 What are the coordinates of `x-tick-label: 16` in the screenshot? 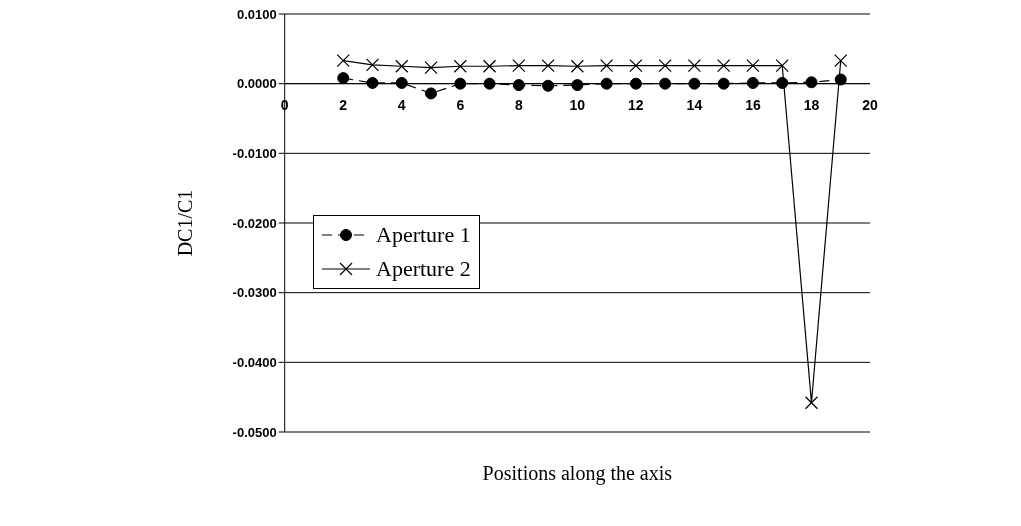 It's located at (753, 105).